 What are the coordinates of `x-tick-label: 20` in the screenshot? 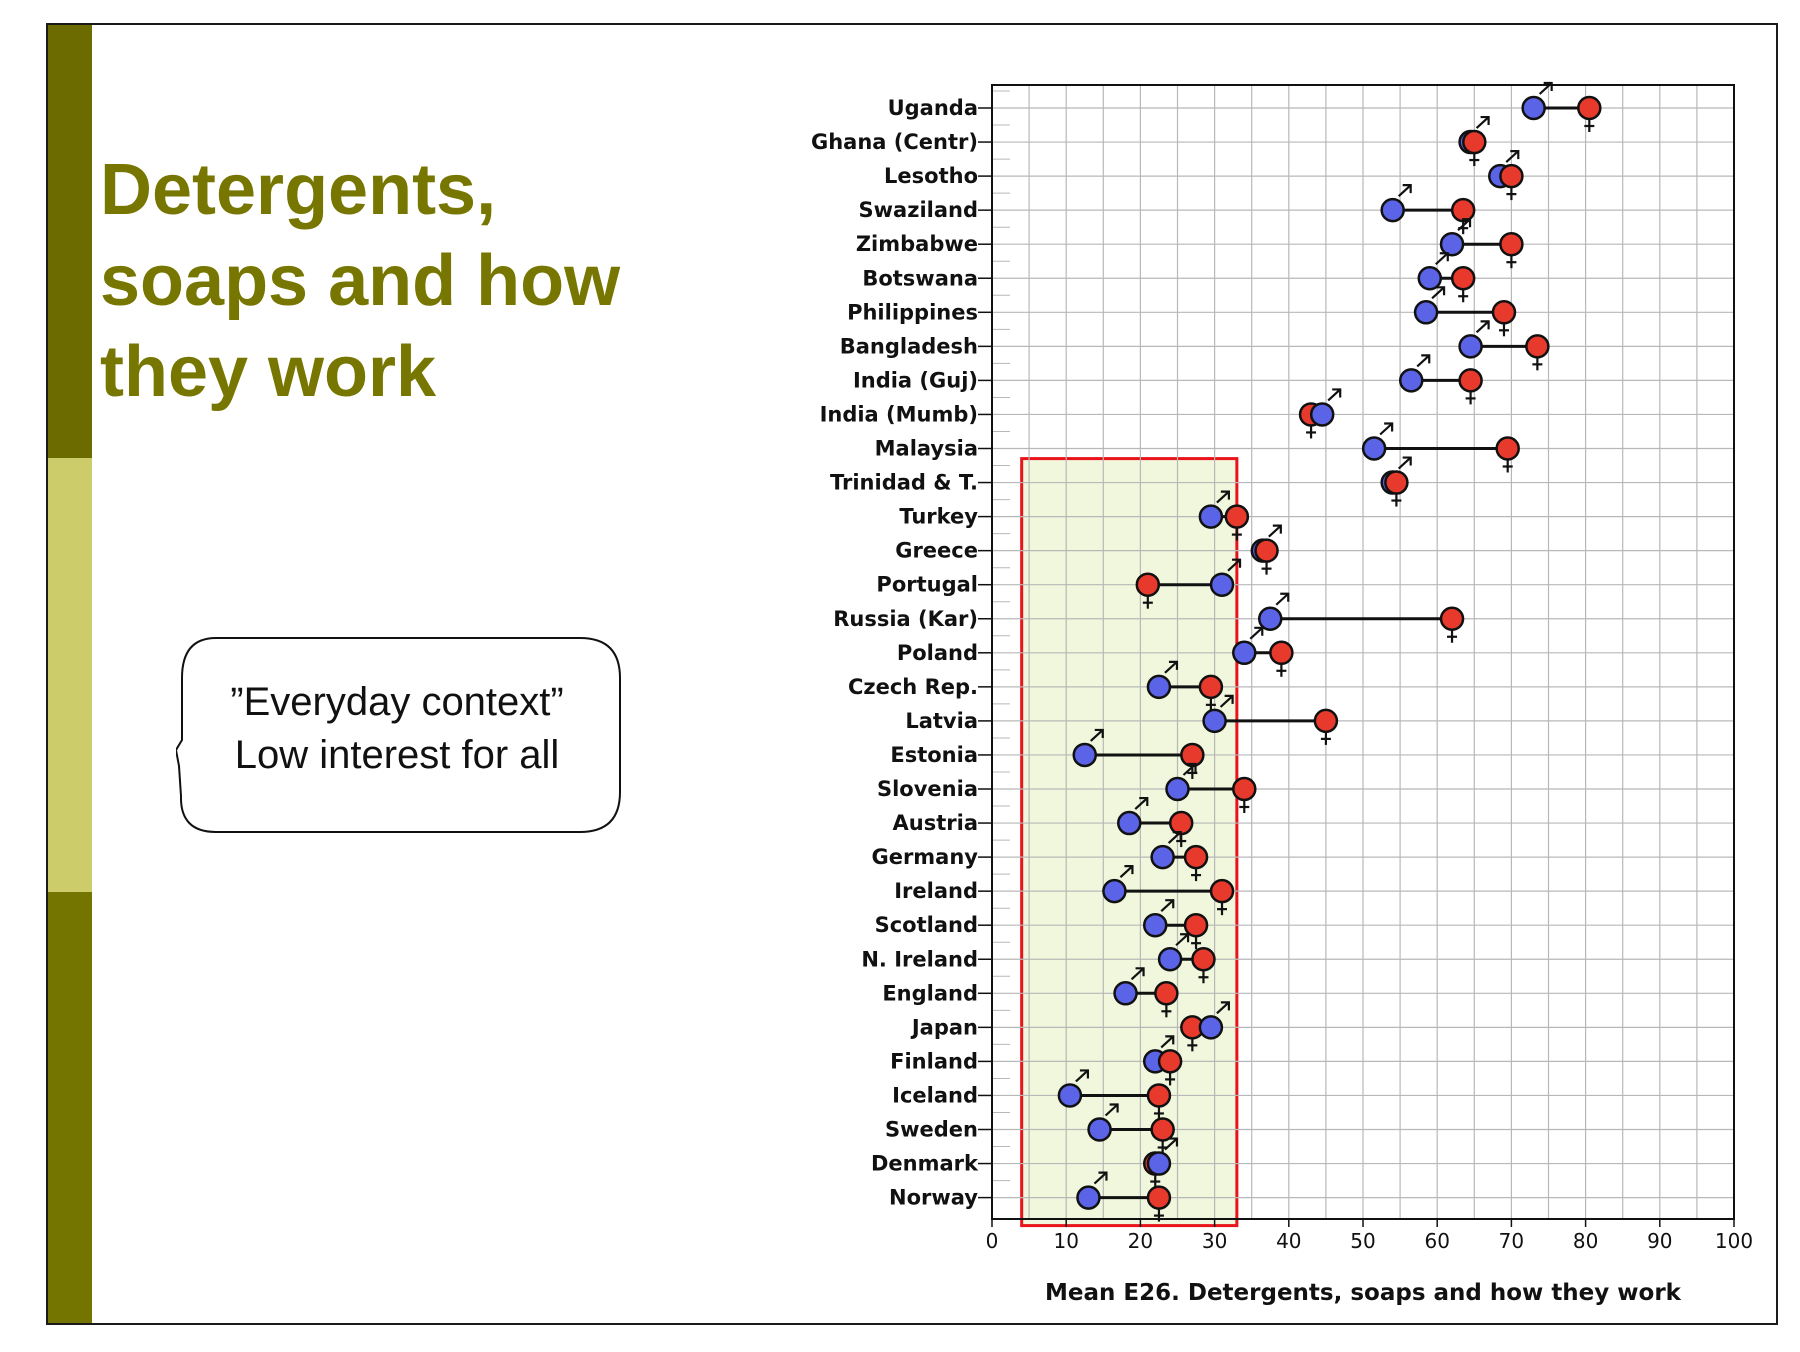 It's located at (1140, 1241).